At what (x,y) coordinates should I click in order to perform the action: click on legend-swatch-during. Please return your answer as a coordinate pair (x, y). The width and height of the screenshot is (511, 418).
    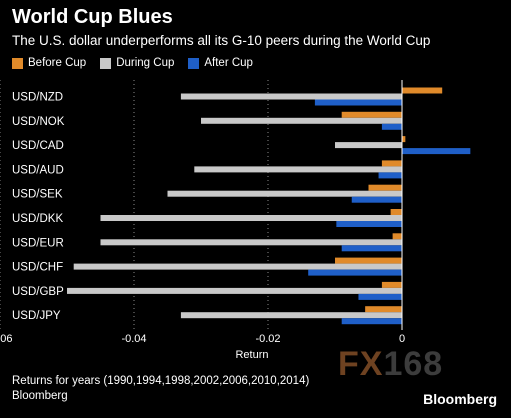
    Looking at the image, I should click on (106, 63).